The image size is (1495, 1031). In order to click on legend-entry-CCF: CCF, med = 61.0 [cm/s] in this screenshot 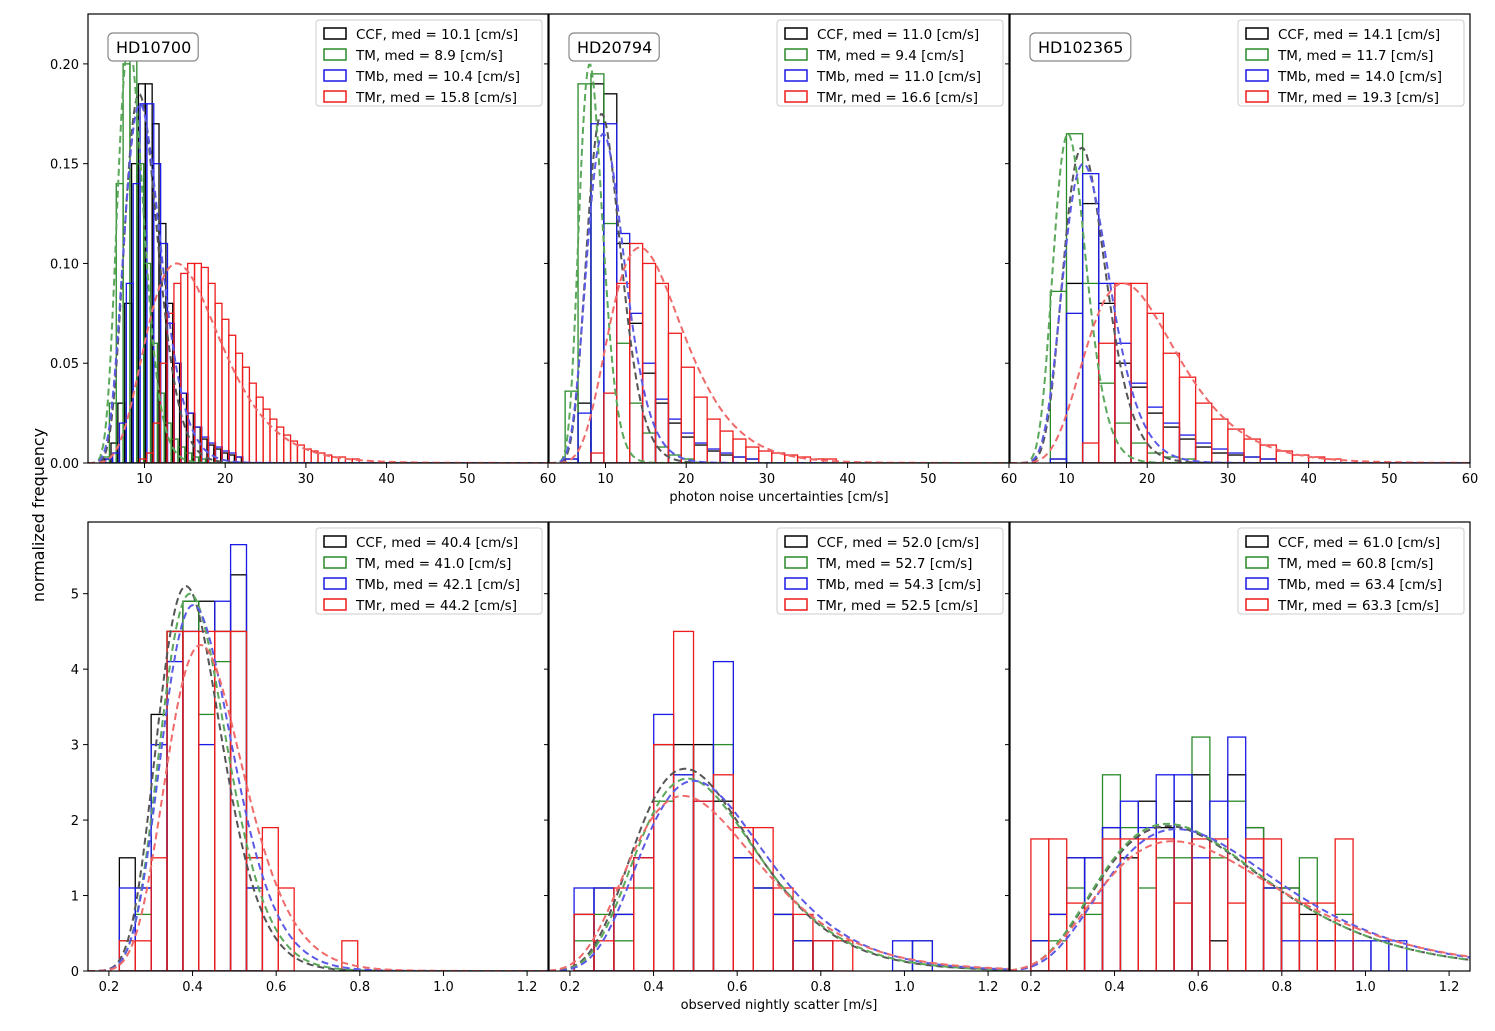, I will do `click(1359, 543)`.